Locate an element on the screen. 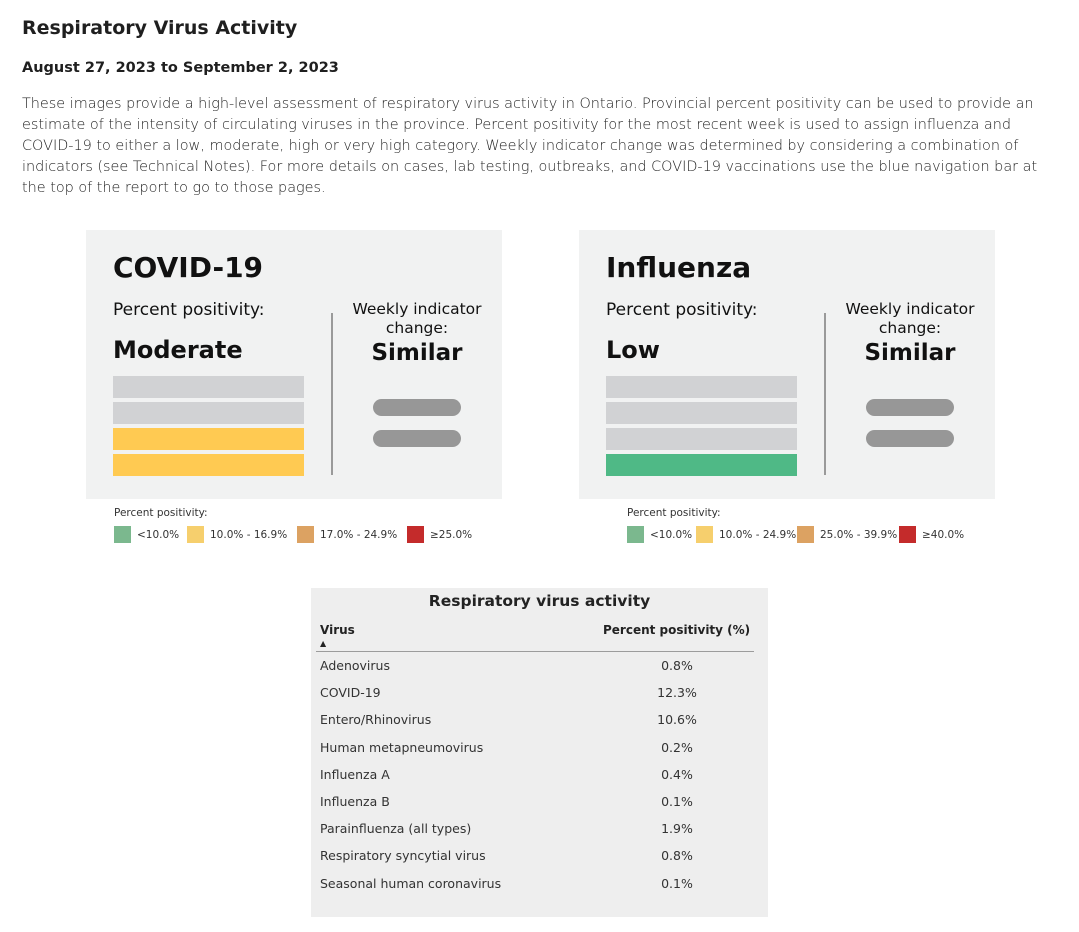  covid-card-title: COVID-19 is located at coordinates (188, 267).